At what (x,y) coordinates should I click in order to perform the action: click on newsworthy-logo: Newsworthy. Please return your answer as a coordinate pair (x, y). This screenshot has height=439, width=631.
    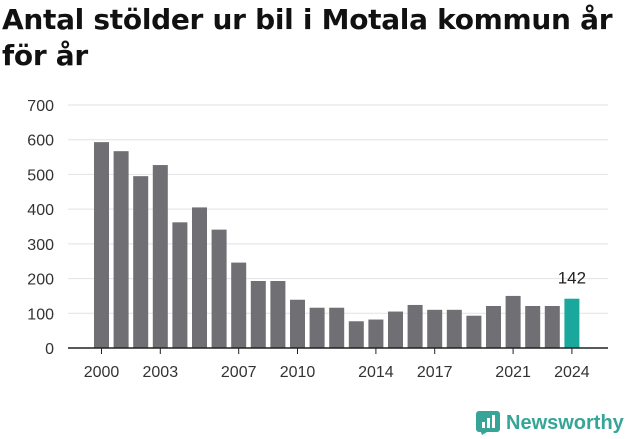
    Looking at the image, I should click on (550, 423).